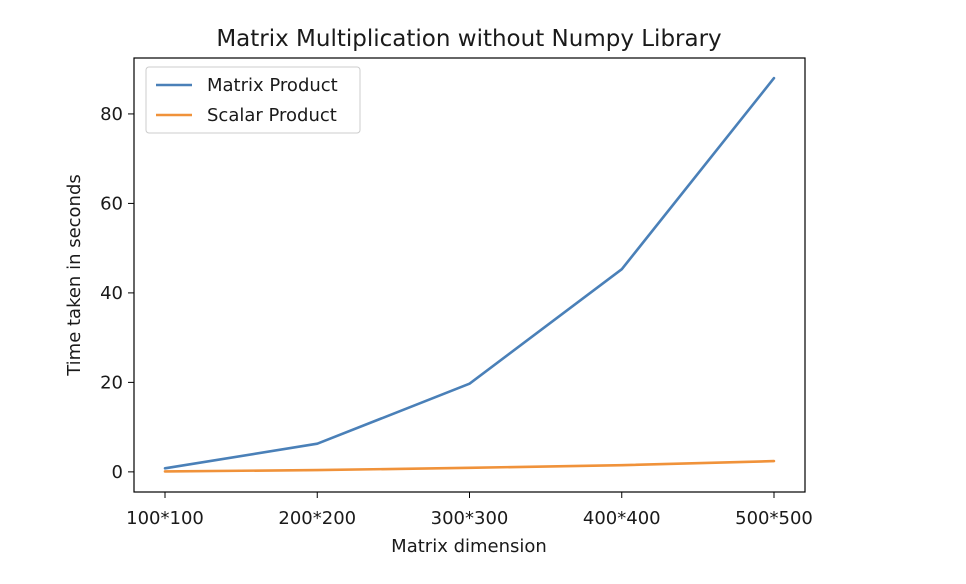 This screenshot has height=584, width=966. Describe the element at coordinates (622, 518) in the screenshot. I see `x-tick-label: 400*400` at that location.